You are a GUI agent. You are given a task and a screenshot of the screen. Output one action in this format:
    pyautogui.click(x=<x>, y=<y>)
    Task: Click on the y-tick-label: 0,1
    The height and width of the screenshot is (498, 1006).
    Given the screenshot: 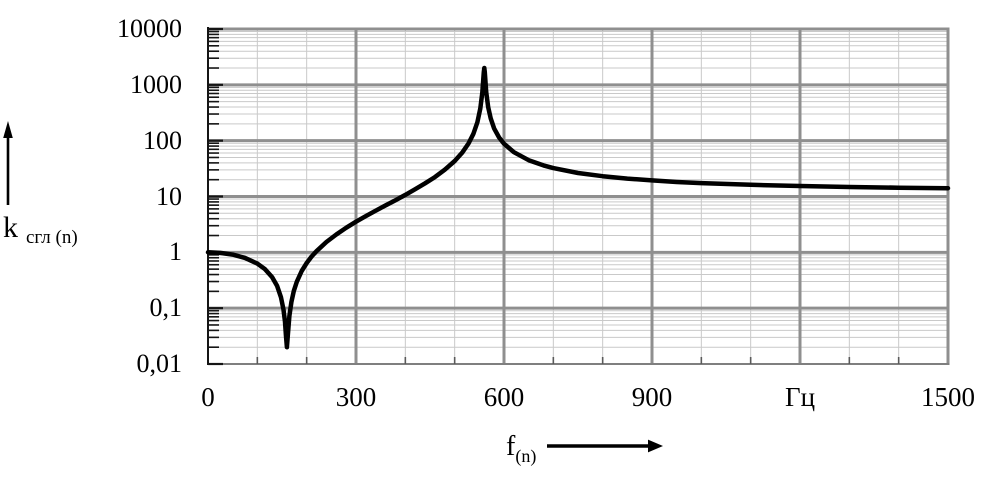 What is the action you would take?
    pyautogui.click(x=166, y=308)
    